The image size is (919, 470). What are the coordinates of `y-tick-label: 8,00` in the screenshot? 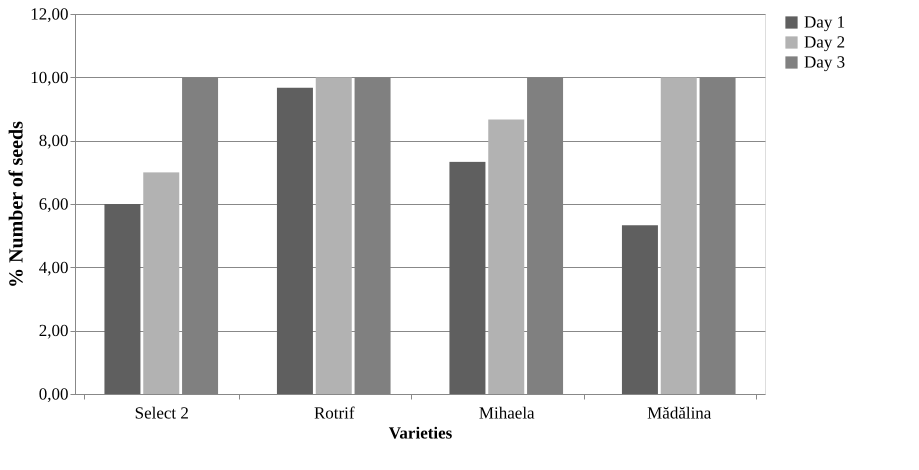 It's located at (53, 140).